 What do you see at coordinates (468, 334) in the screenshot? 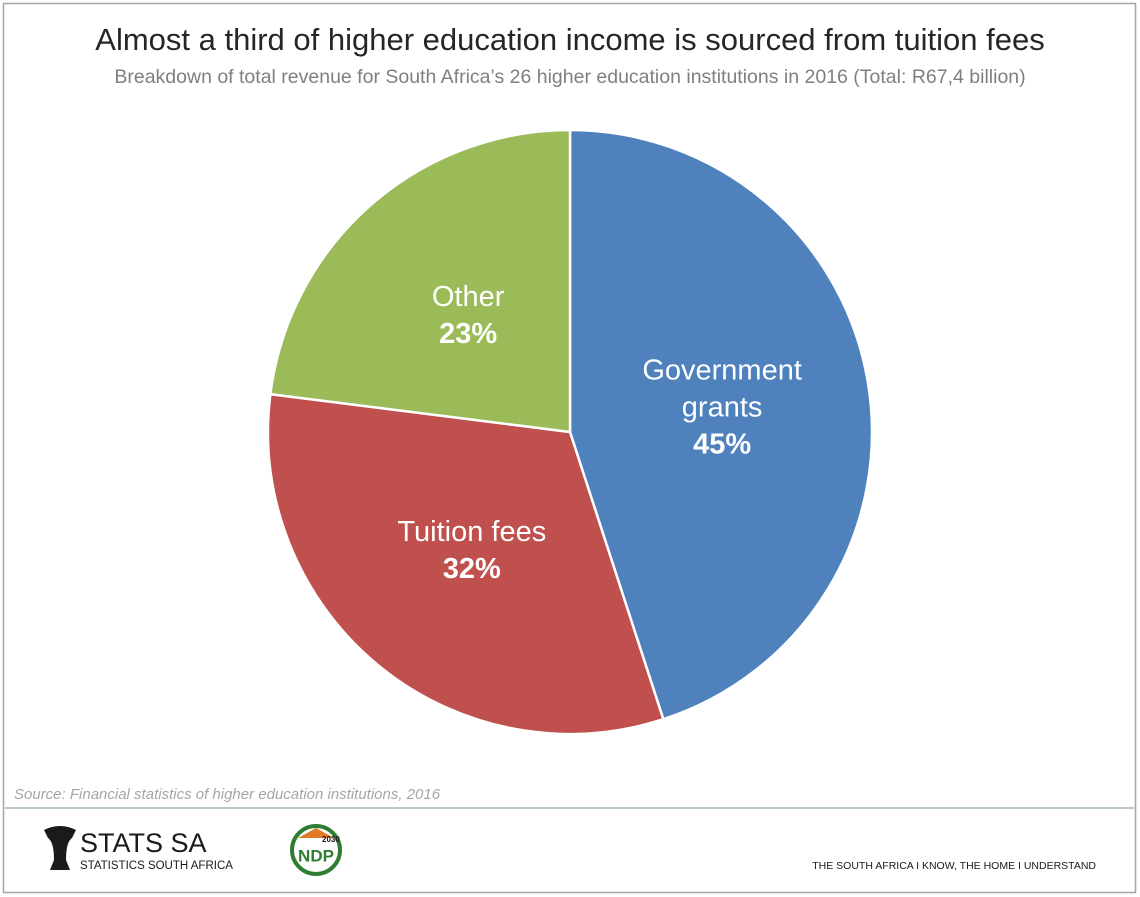
I see `value-label: 23%` at bounding box center [468, 334].